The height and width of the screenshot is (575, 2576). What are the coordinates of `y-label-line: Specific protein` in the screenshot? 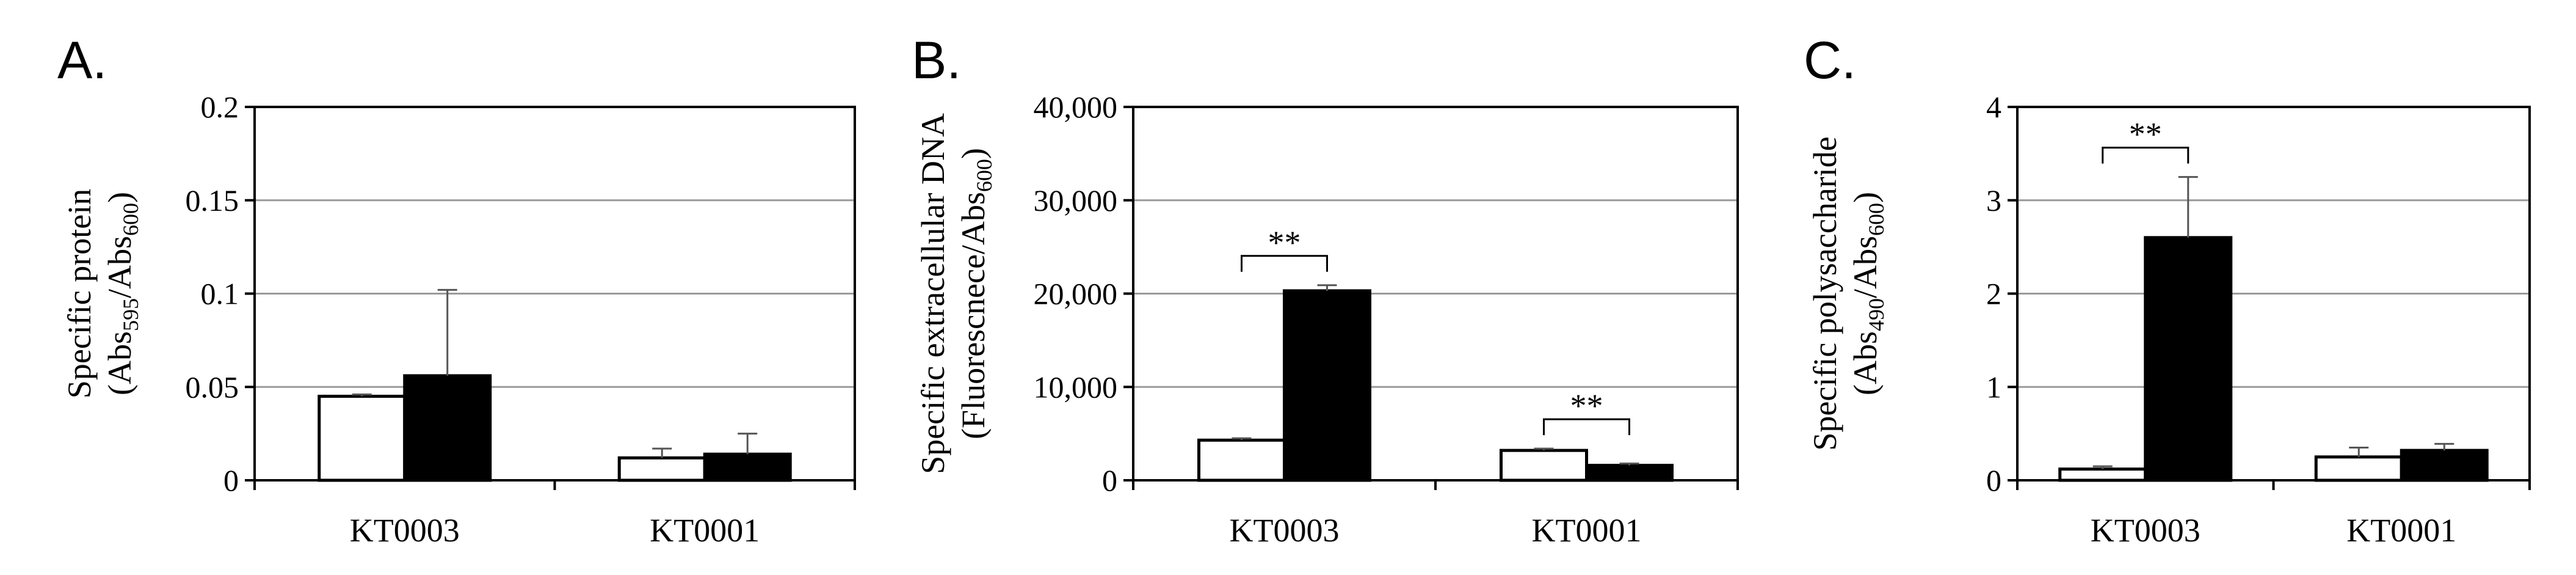 It's located at (79, 293).